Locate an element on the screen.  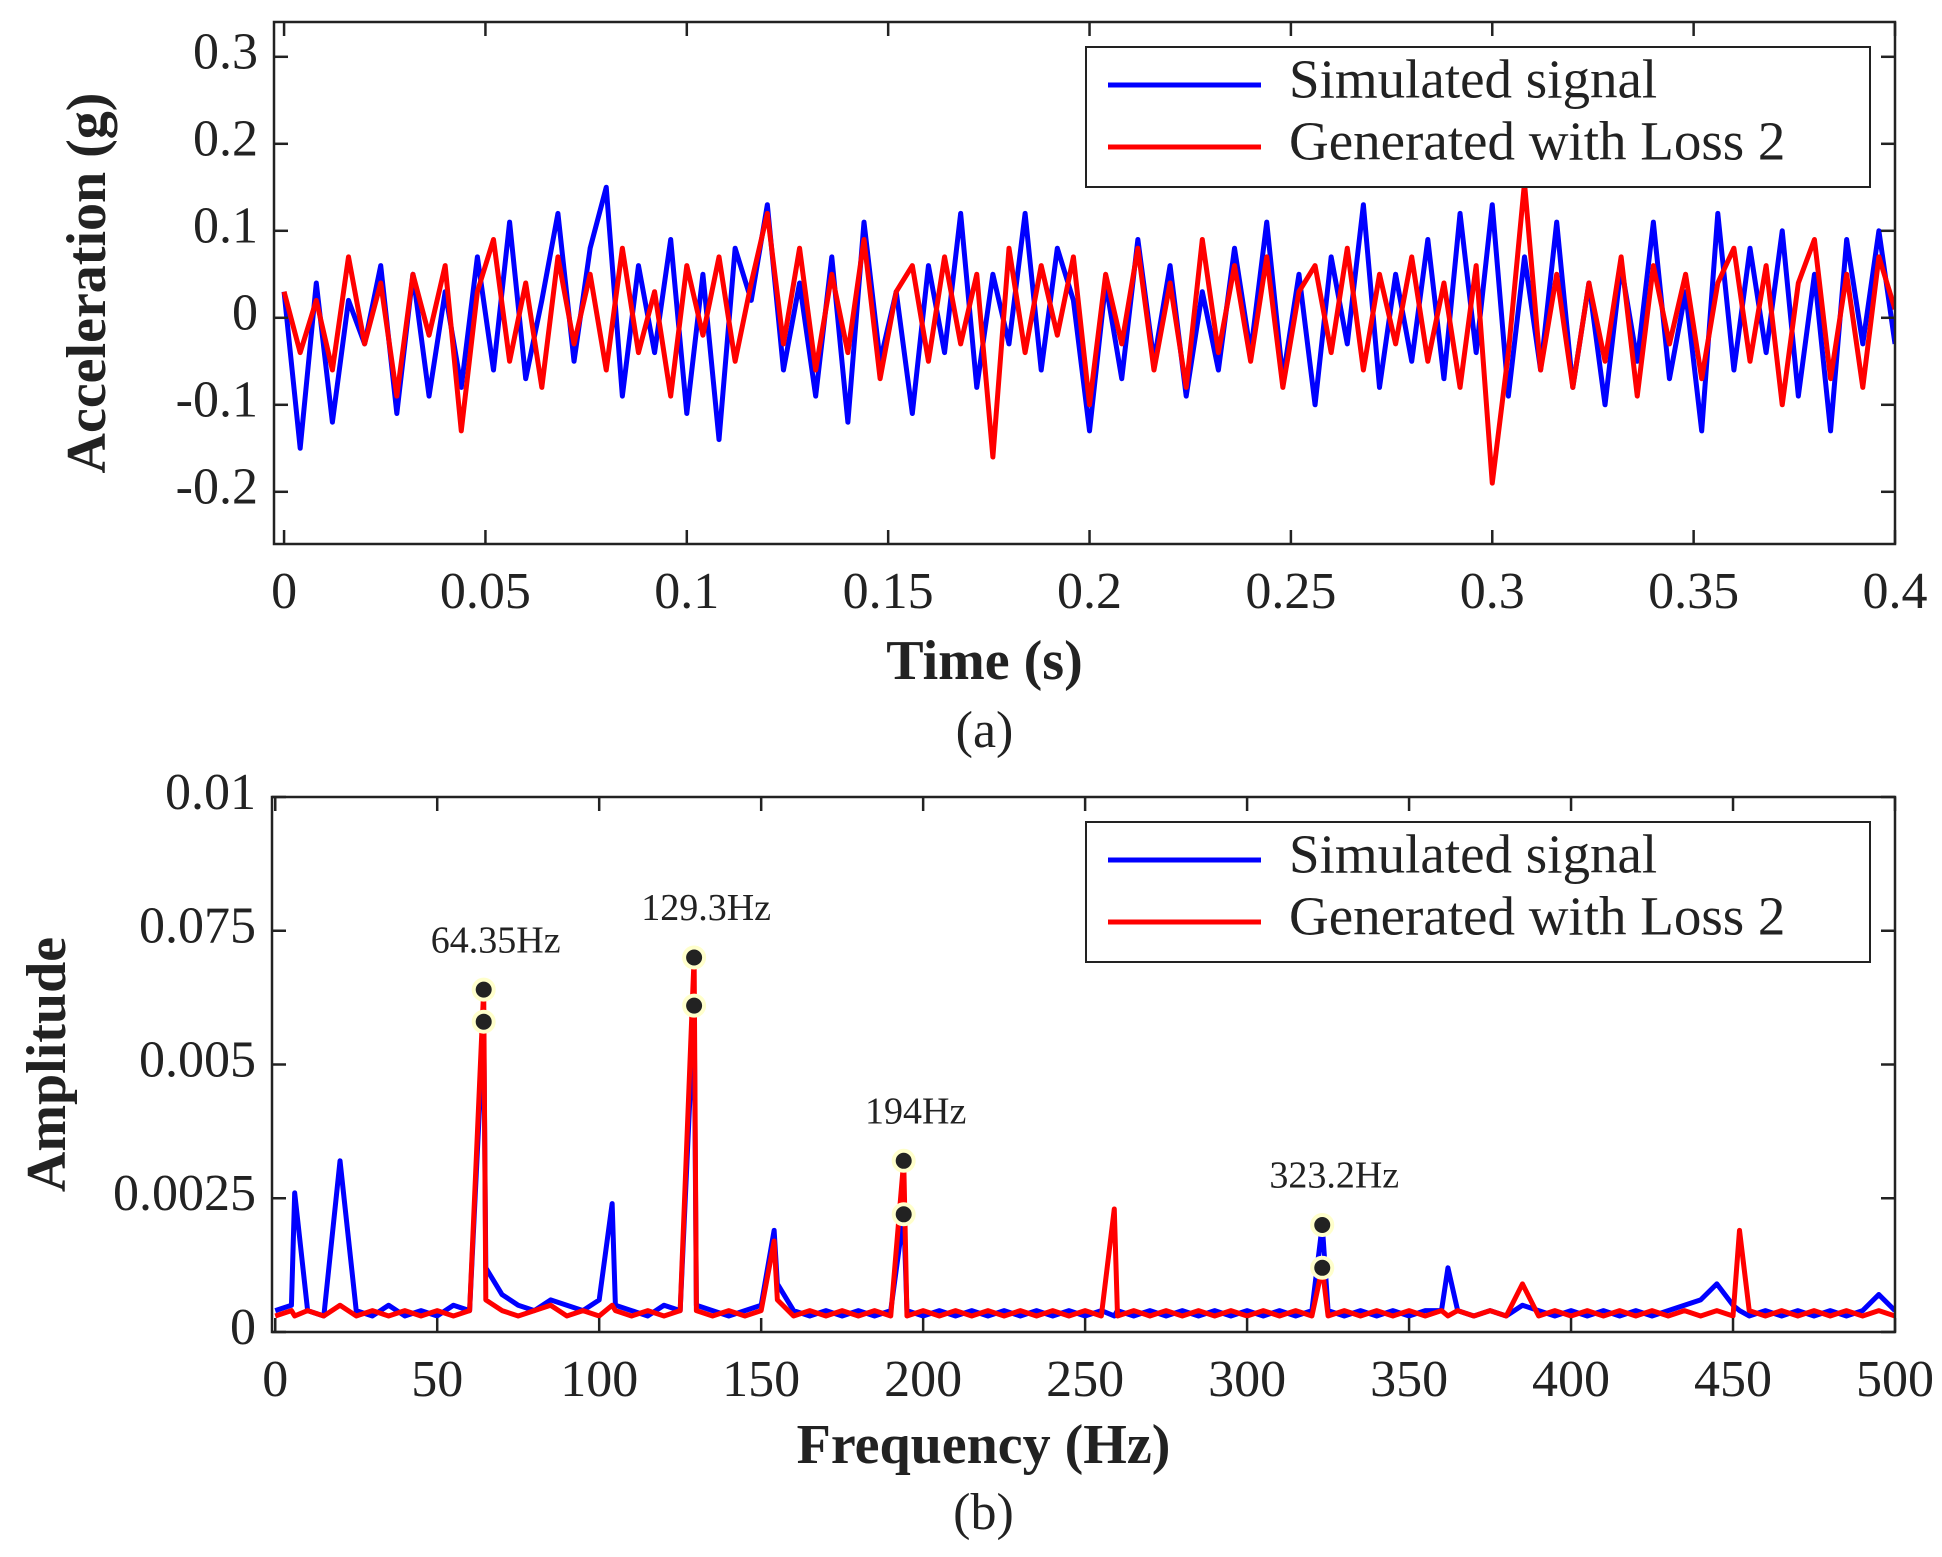
y-axis-label: Amplitude is located at coordinates (47, 1064).